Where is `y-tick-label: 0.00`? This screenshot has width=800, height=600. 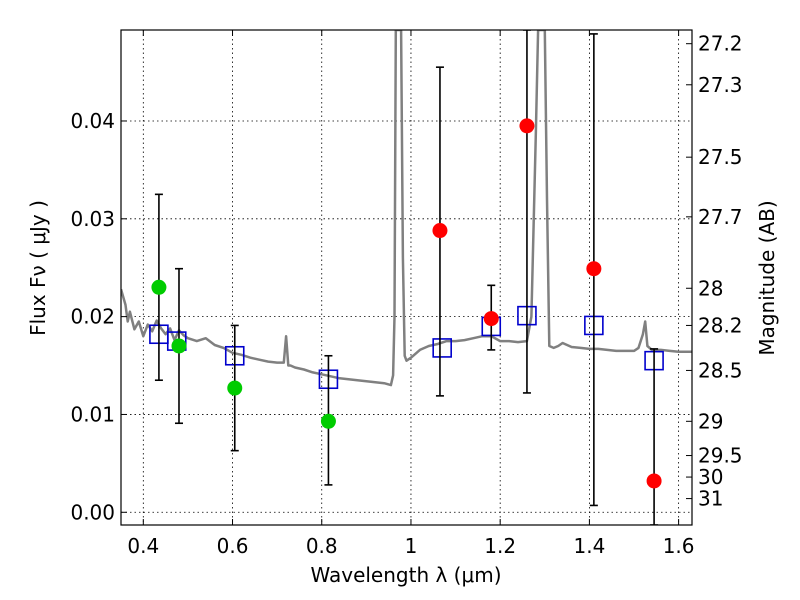
y-tick-label: 0.00 is located at coordinates (92, 512).